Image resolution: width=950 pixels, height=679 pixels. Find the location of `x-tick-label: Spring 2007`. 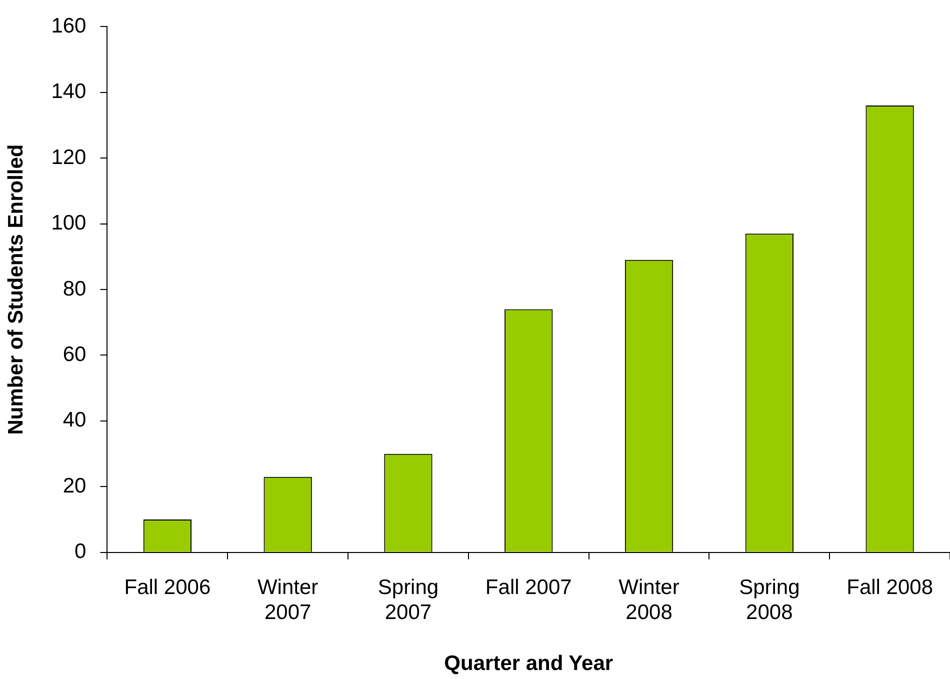

x-tick-label: Spring 2007 is located at coordinates (408, 600).